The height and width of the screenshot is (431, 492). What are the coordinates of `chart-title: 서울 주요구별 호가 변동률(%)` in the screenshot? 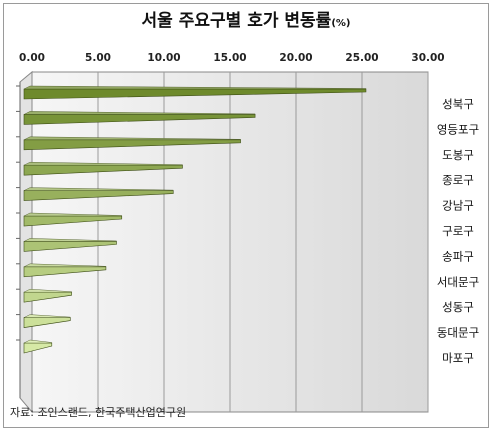 It's located at (246, 21).